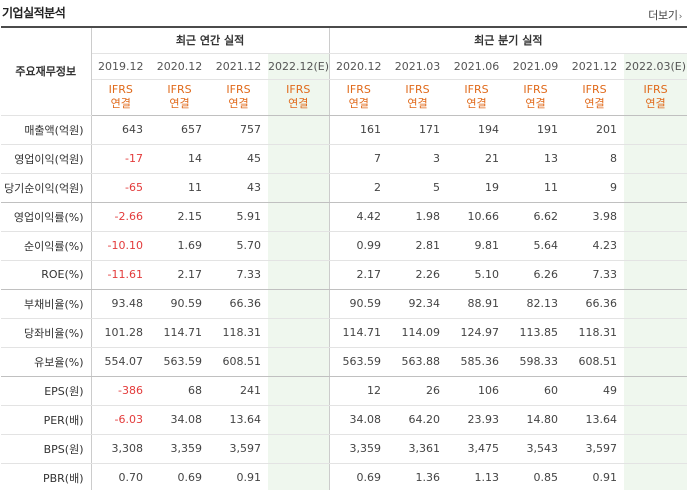 The image size is (688, 490). What do you see at coordinates (359, 449) in the screenshot?
I see `quarter-value-cell: 3,359` at bounding box center [359, 449].